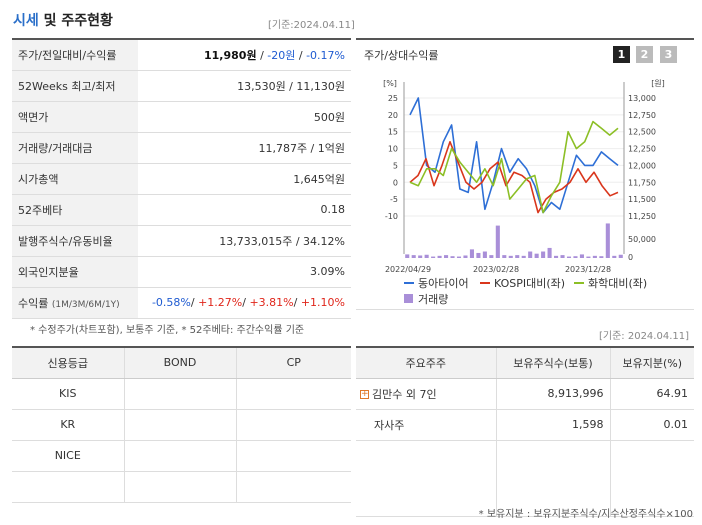  What do you see at coordinates (585, 514) in the screenshot?
I see `holder-footnote: * 보유지분 : 보유지분주식수/지수산정주식수×100` at bounding box center [585, 514].